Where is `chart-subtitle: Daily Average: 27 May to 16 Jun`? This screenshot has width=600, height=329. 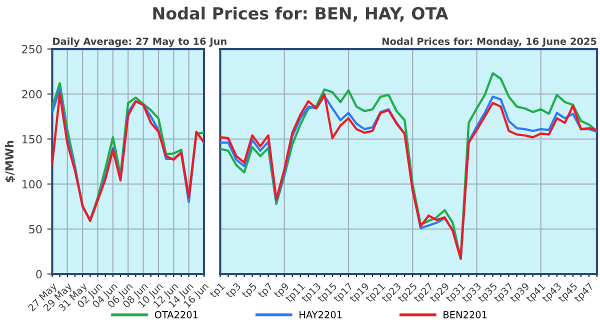
chart-subtitle: Daily Average: 27 May to 16 Jun is located at coordinates (139, 42).